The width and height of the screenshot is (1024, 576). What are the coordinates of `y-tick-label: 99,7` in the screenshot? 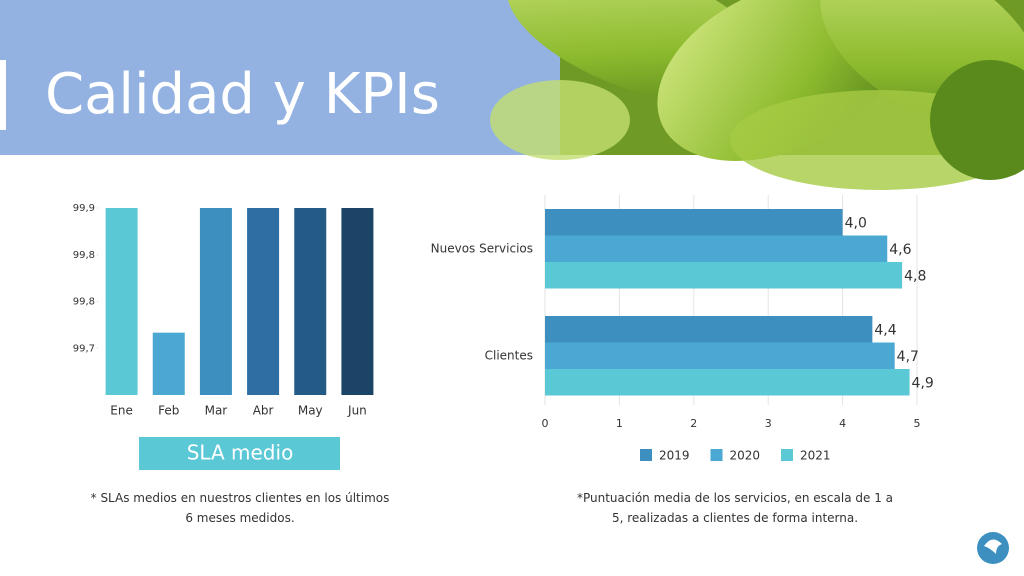 It's located at (84, 348).